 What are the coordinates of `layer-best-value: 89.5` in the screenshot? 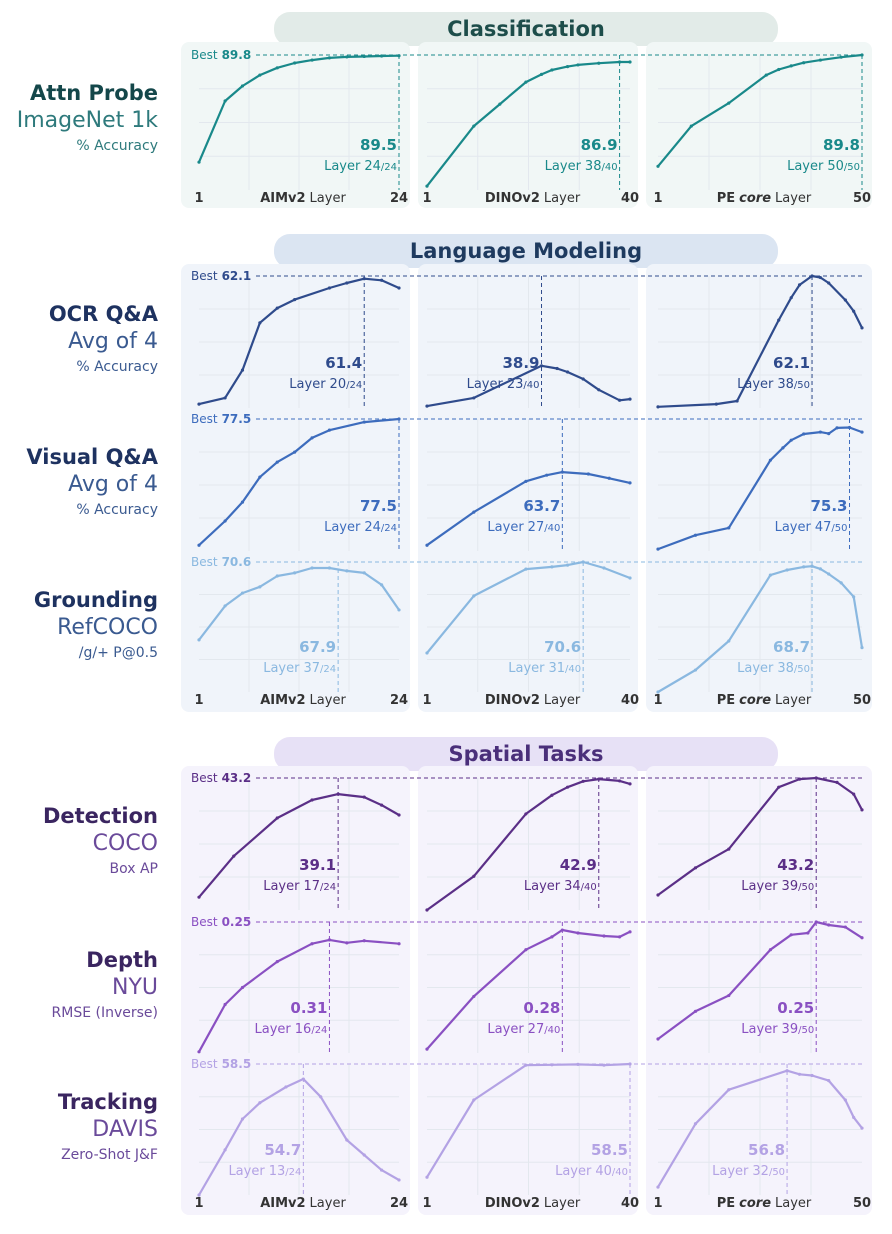 It's located at (378, 145).